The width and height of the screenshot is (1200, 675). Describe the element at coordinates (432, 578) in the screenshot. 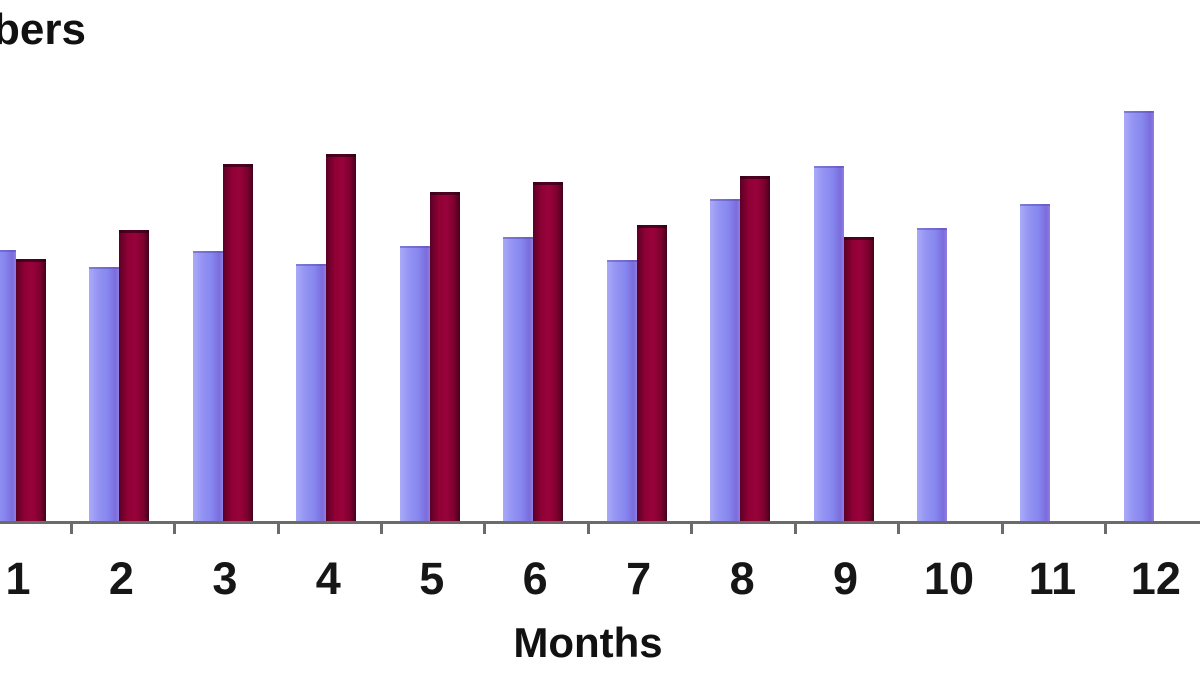

I see `x-tick-label-5: 5` at that location.